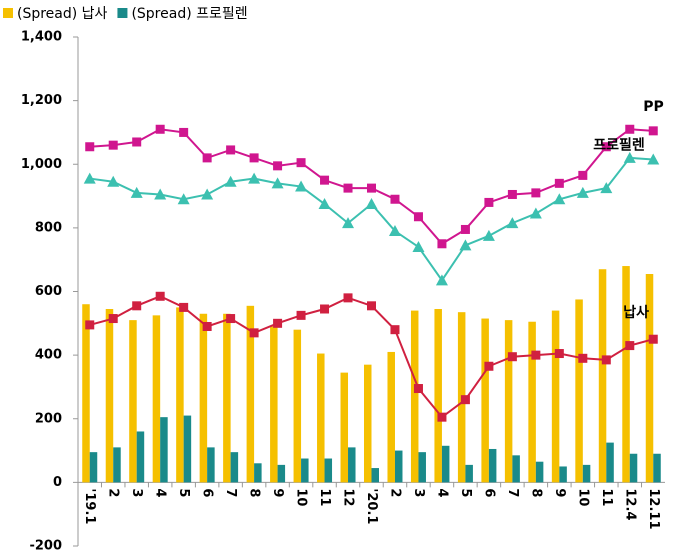  What do you see at coordinates (41, 100) in the screenshot?
I see `y-tick-label: 1,200` at bounding box center [41, 100].